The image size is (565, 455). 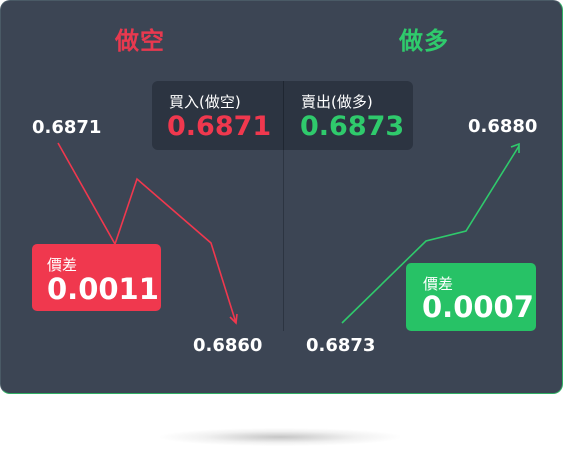 I want to click on short-spread-value: 0.0011, so click(x=103, y=289).